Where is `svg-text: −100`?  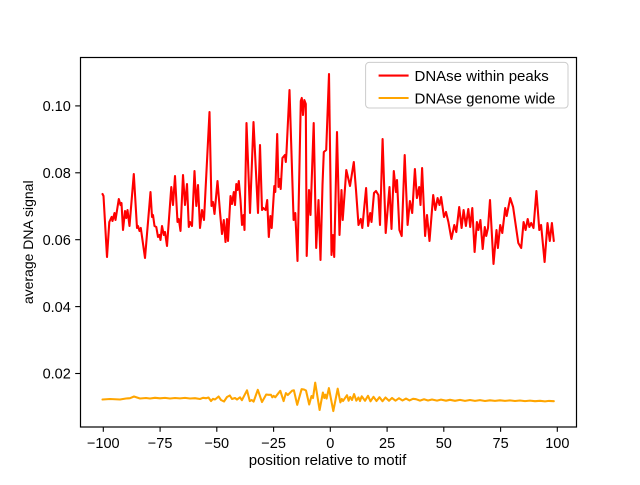
svg-text: −100 is located at coordinates (103, 444).